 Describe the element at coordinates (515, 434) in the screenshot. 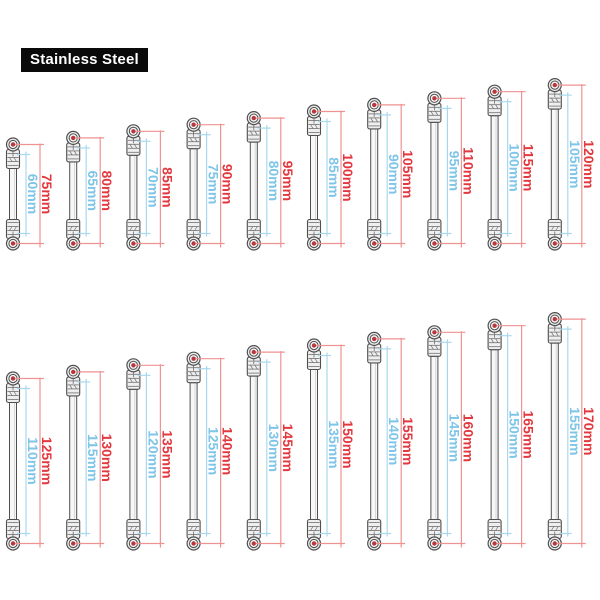

I see `shaft-length-label: 150mm` at that location.